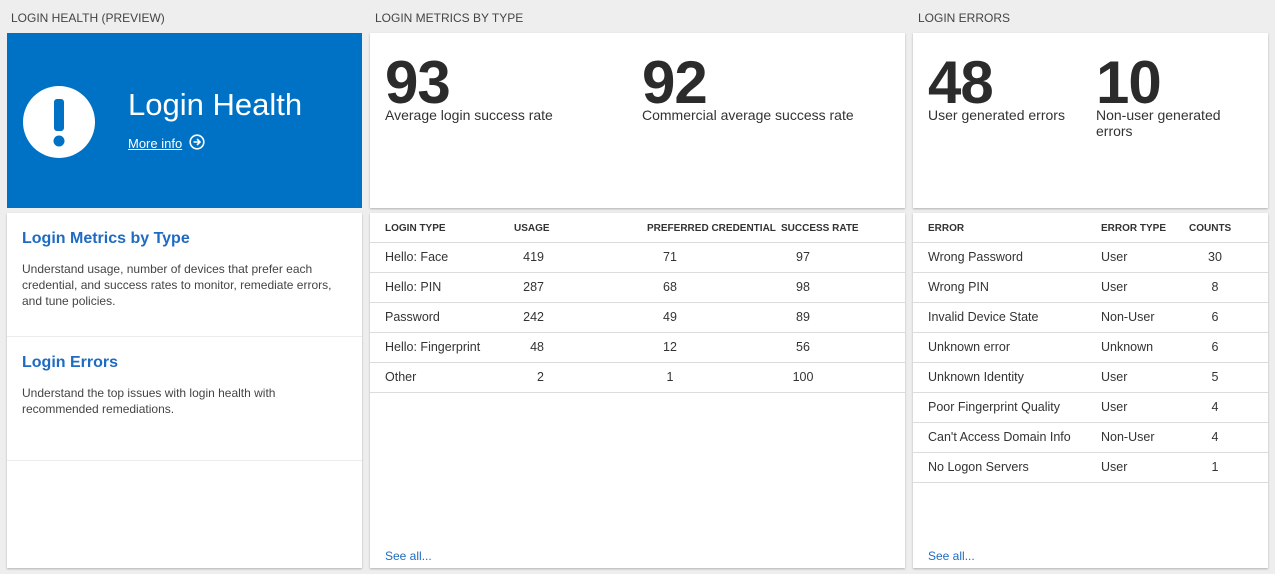 This screenshot has width=1275, height=574. Describe the element at coordinates (70, 362) in the screenshot. I see `item-title: Login Errors` at that location.